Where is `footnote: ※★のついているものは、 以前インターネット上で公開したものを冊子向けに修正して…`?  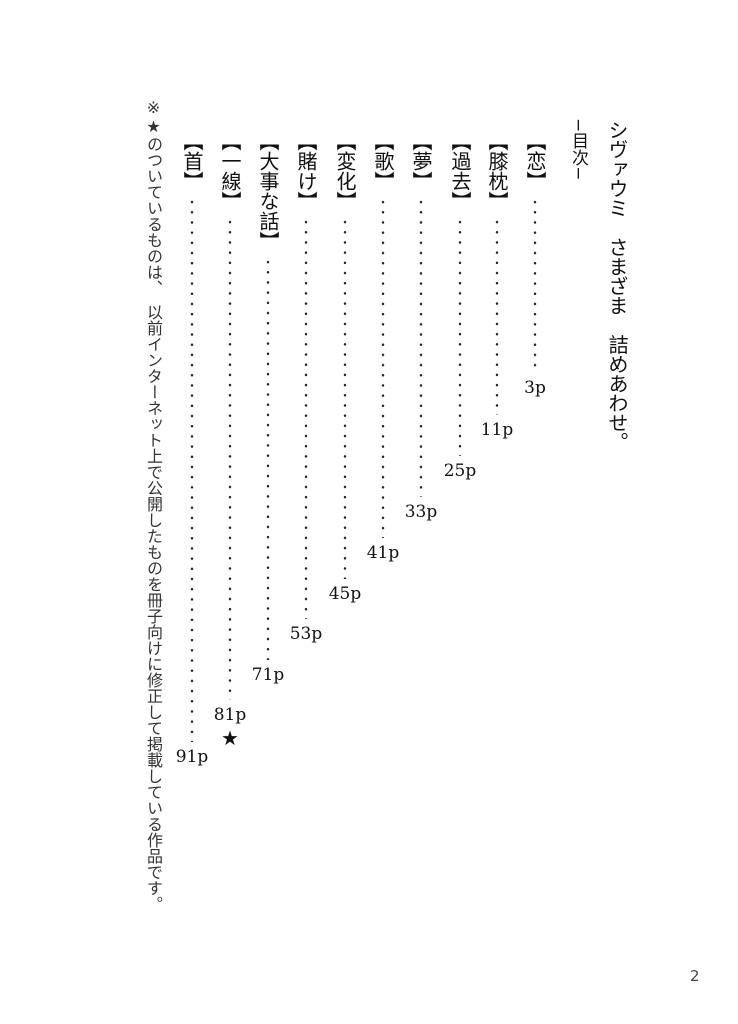 footnote: ※★のついているものは、 以前インターネット上で公開したものを冊子向けに修正して… is located at coordinates (153, 505).